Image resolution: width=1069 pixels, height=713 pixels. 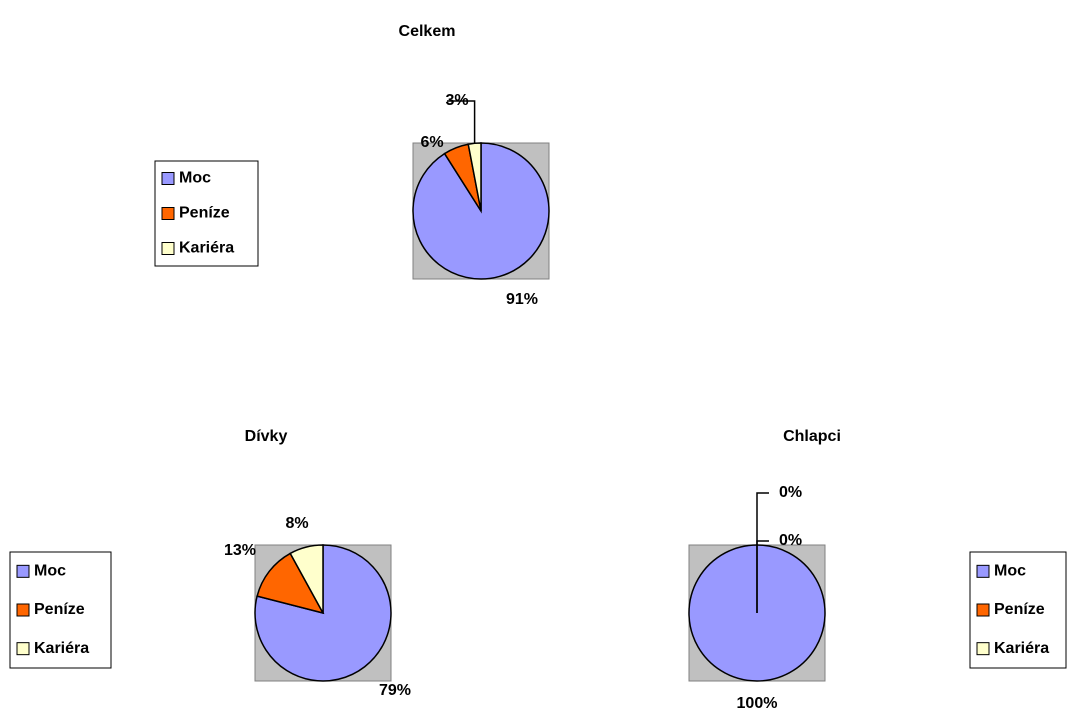 What do you see at coordinates (456, 100) in the screenshot?
I see `data-label: 3%` at bounding box center [456, 100].